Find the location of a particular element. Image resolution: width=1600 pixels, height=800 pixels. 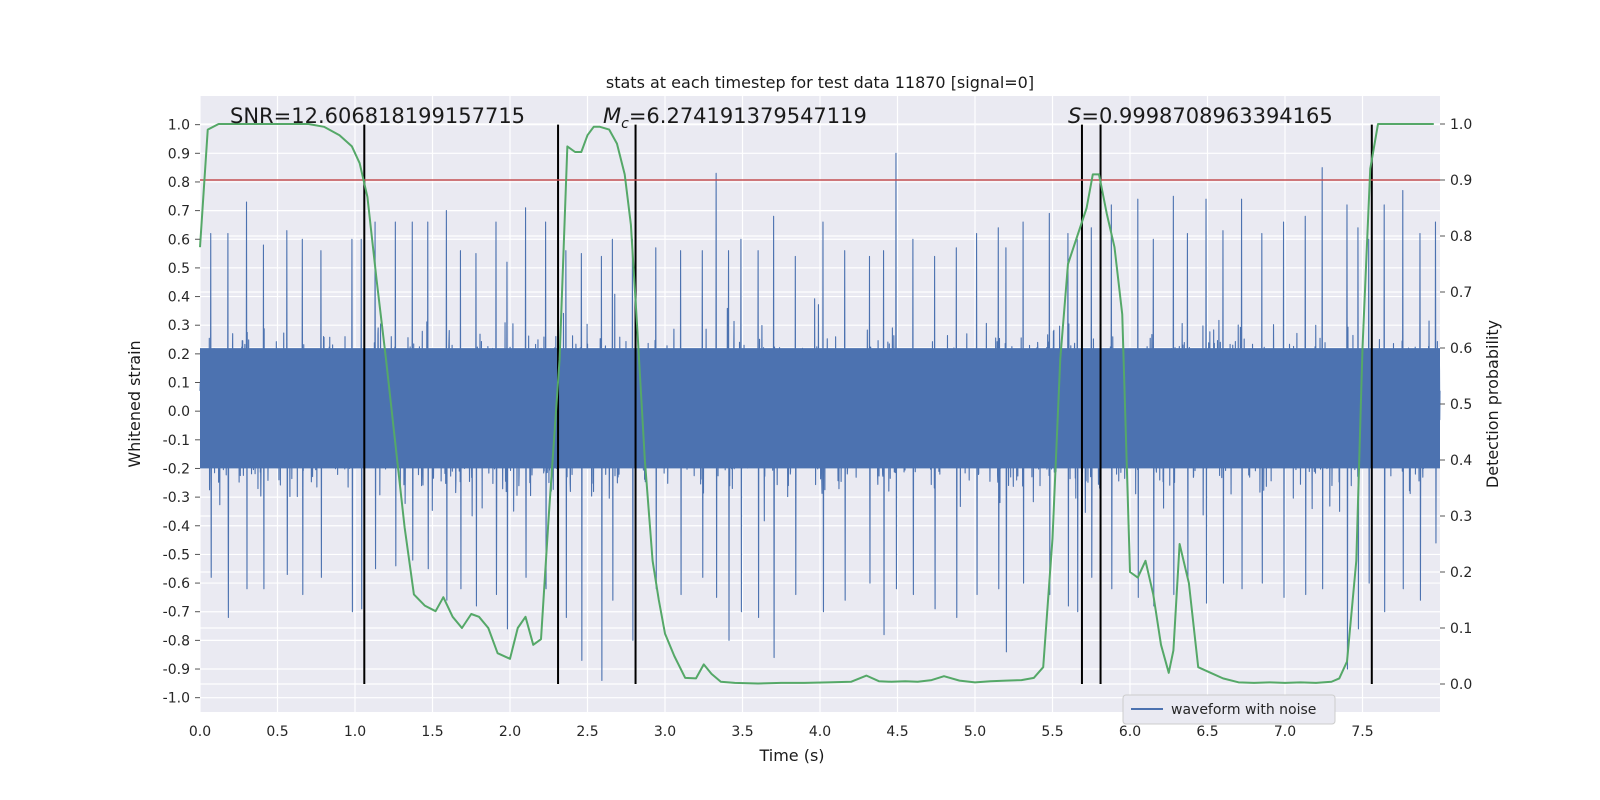

chirp-mass-value: =6.274191379547119 is located at coordinates (748, 116).